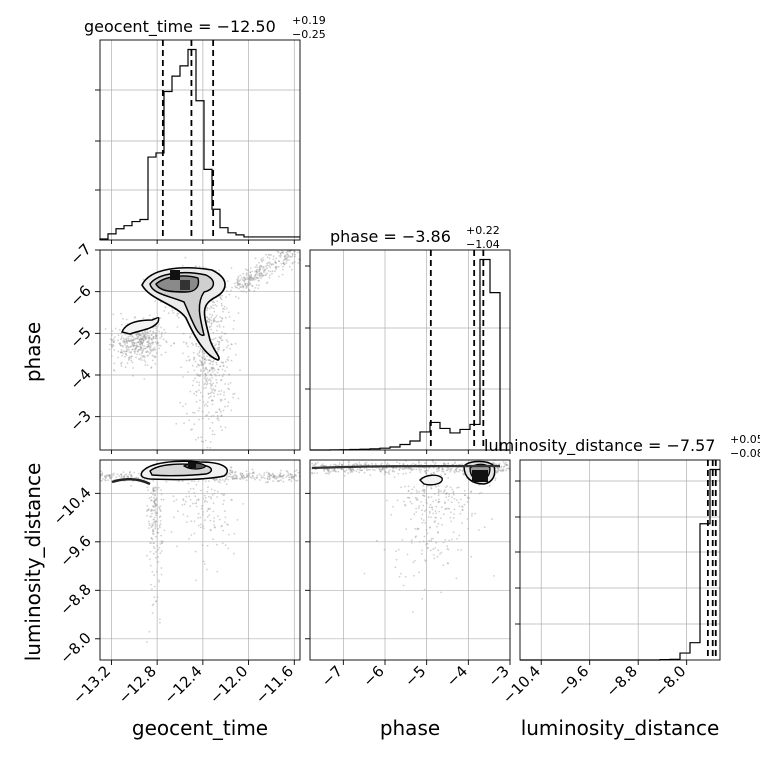 The image size is (760, 760). I want to click on panel-geocent-time-histogram, so click(198, 141).